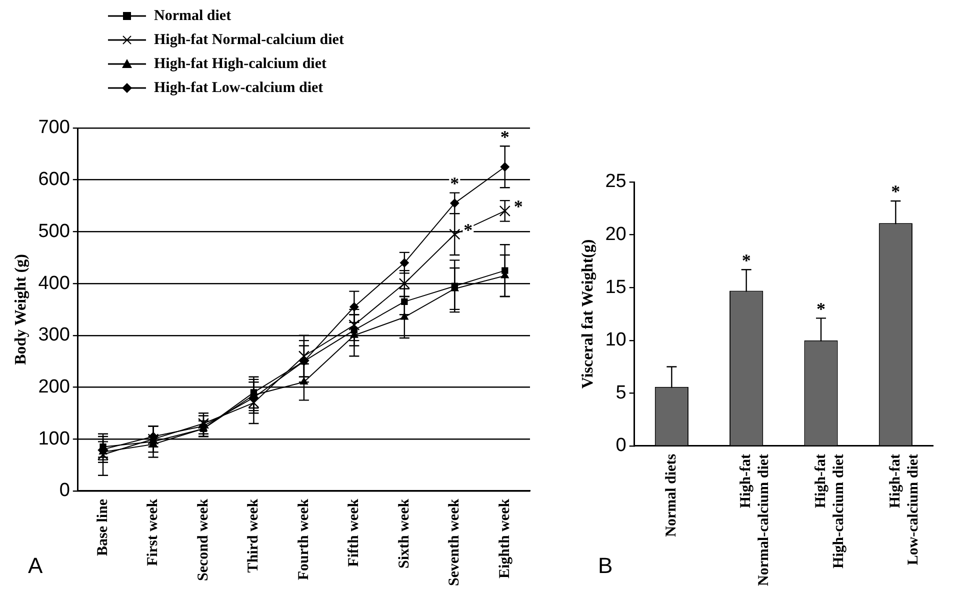 The image size is (953, 589). Describe the element at coordinates (203, 540) in the screenshot. I see `x-tick-label: Second week` at that location.